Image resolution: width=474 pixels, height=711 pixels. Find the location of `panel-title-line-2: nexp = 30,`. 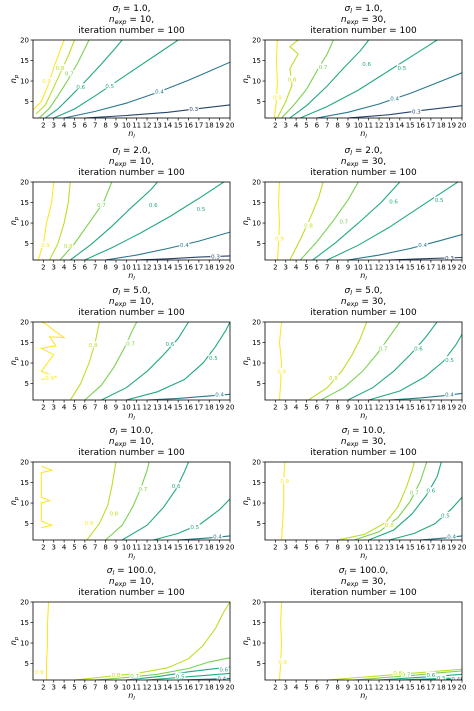

panel-title-line-2: nexp = 30, is located at coordinates (363, 302).